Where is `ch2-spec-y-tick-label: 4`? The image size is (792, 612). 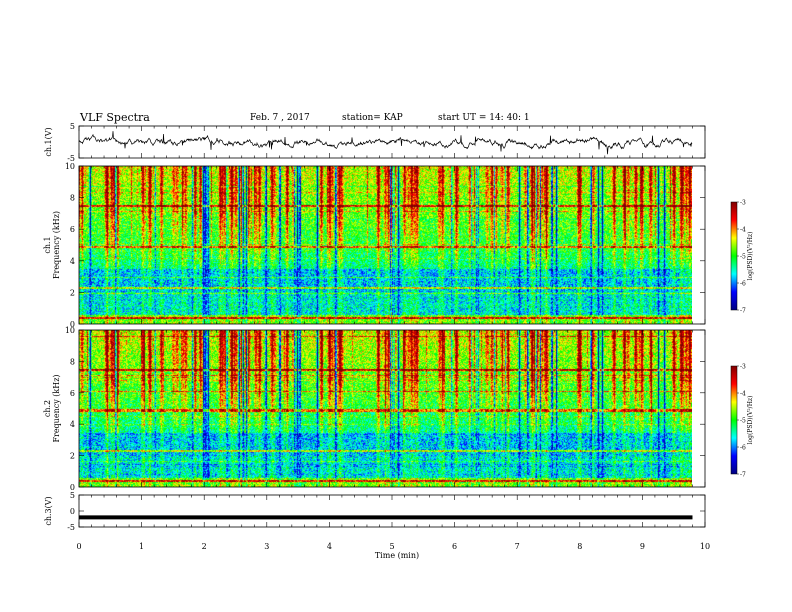
ch2-spec-y-tick-label: 4 is located at coordinates (72, 424).